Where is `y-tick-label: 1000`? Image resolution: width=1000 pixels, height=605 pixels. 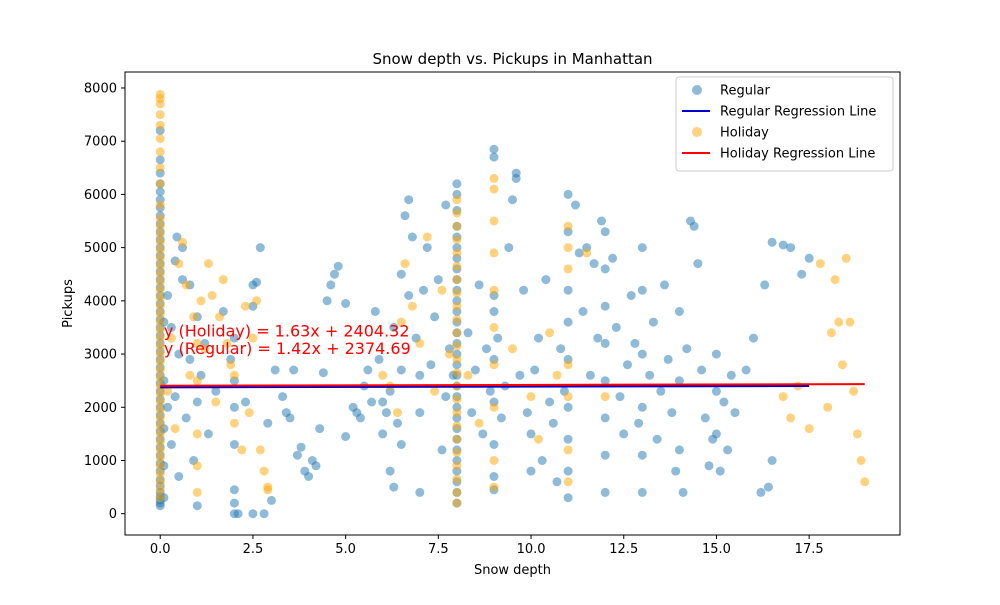
y-tick-label: 1000 is located at coordinates (100, 461).